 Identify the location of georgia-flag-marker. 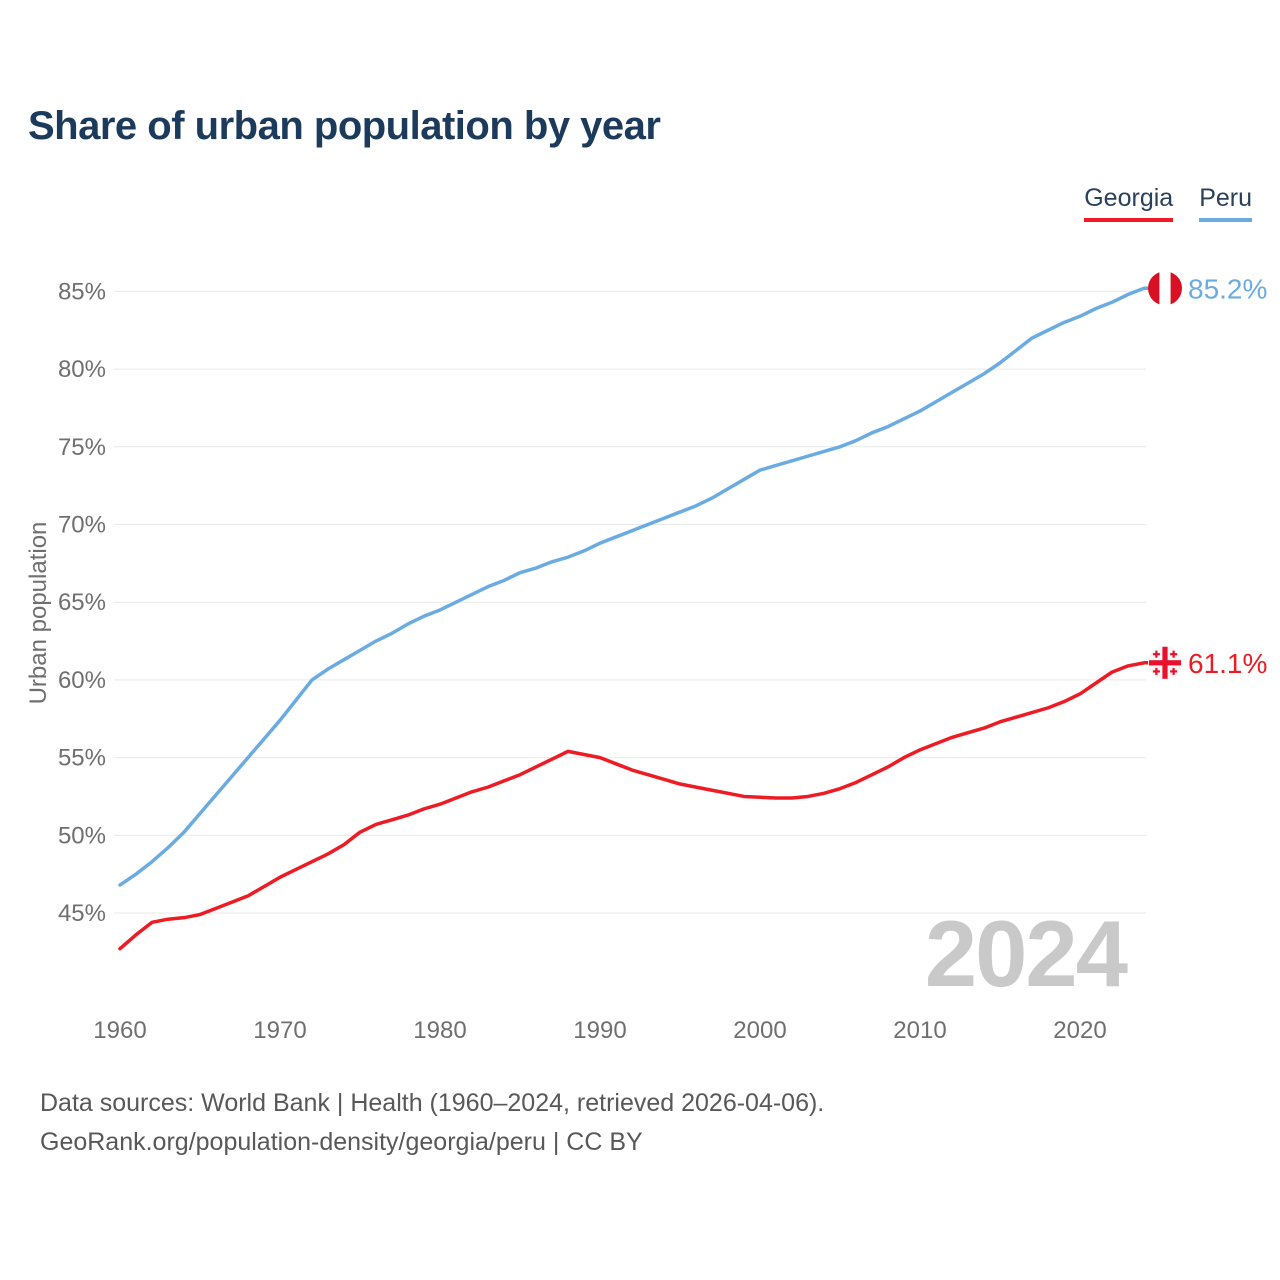
(1165, 662).